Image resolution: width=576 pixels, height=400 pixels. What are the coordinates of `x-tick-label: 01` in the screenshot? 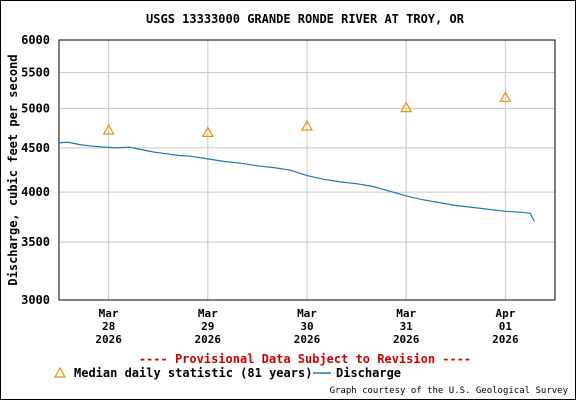 It's located at (506, 326).